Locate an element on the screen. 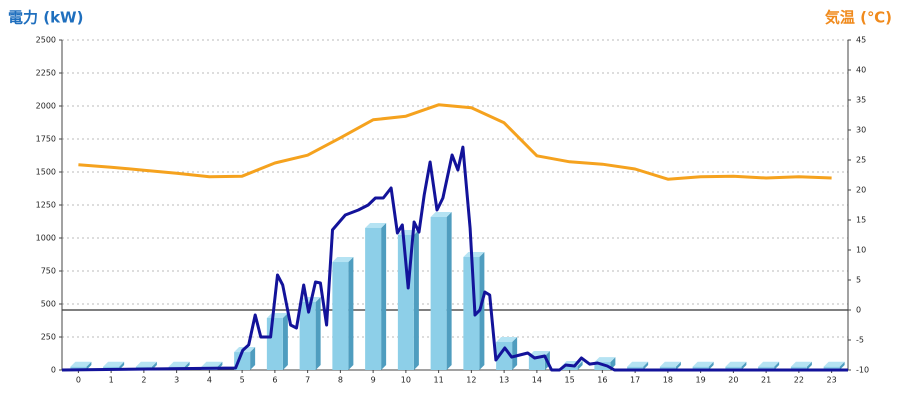  x-tick-label: 9 is located at coordinates (373, 380).